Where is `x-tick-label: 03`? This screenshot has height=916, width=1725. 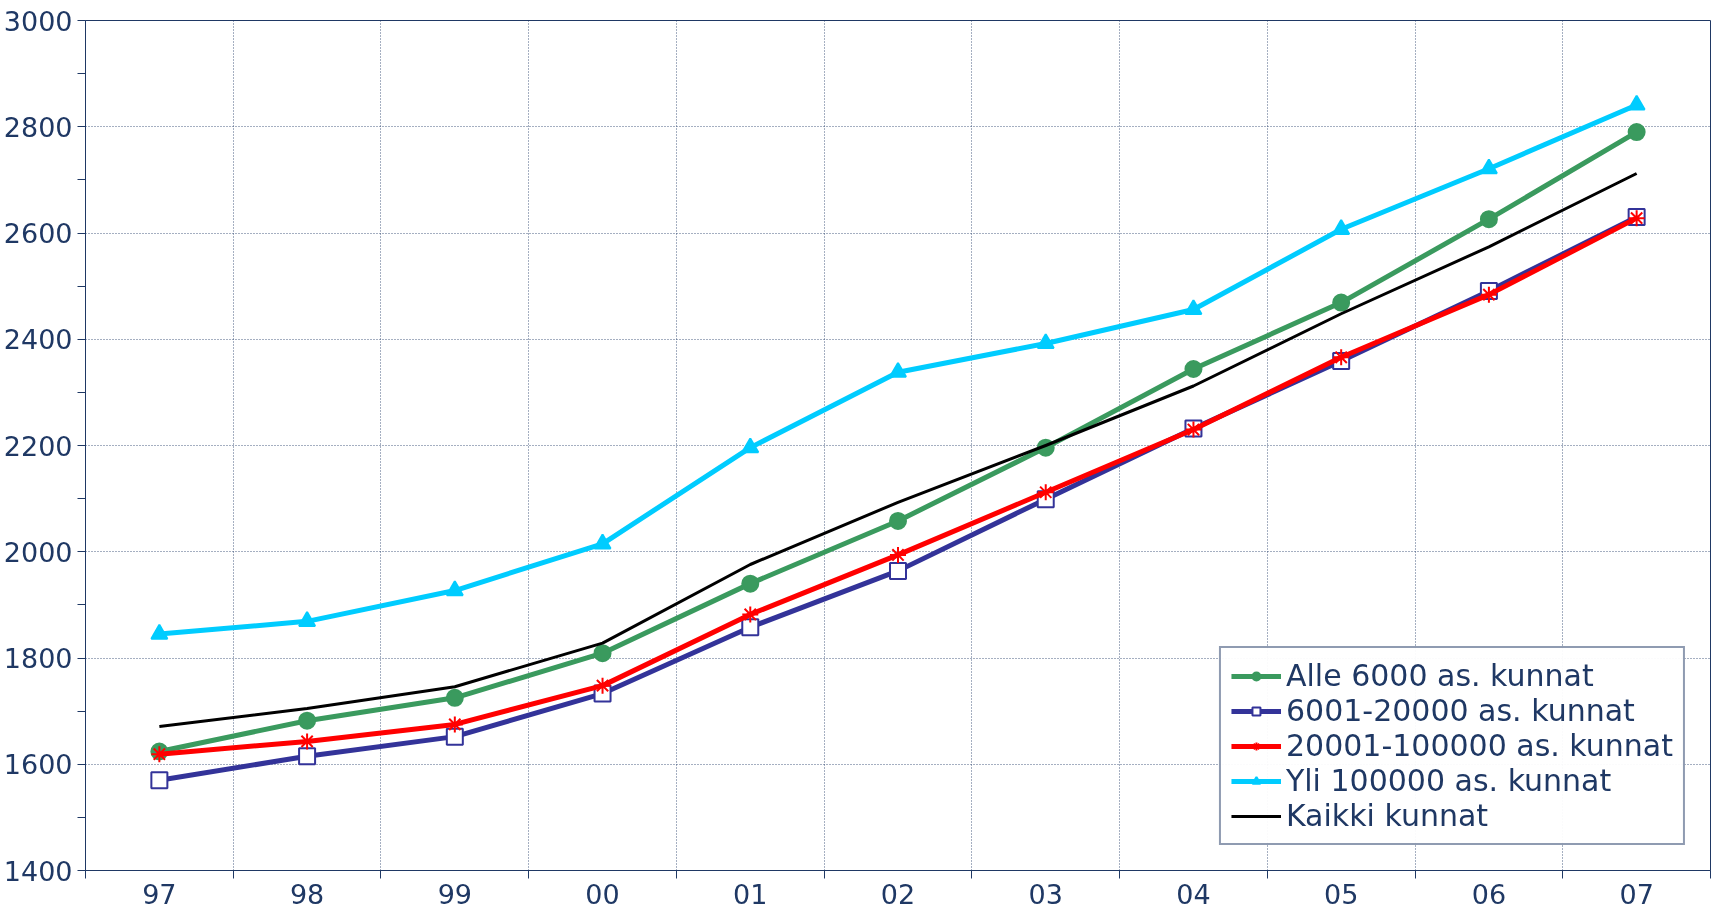 x-tick-label: 03 is located at coordinates (1045, 894).